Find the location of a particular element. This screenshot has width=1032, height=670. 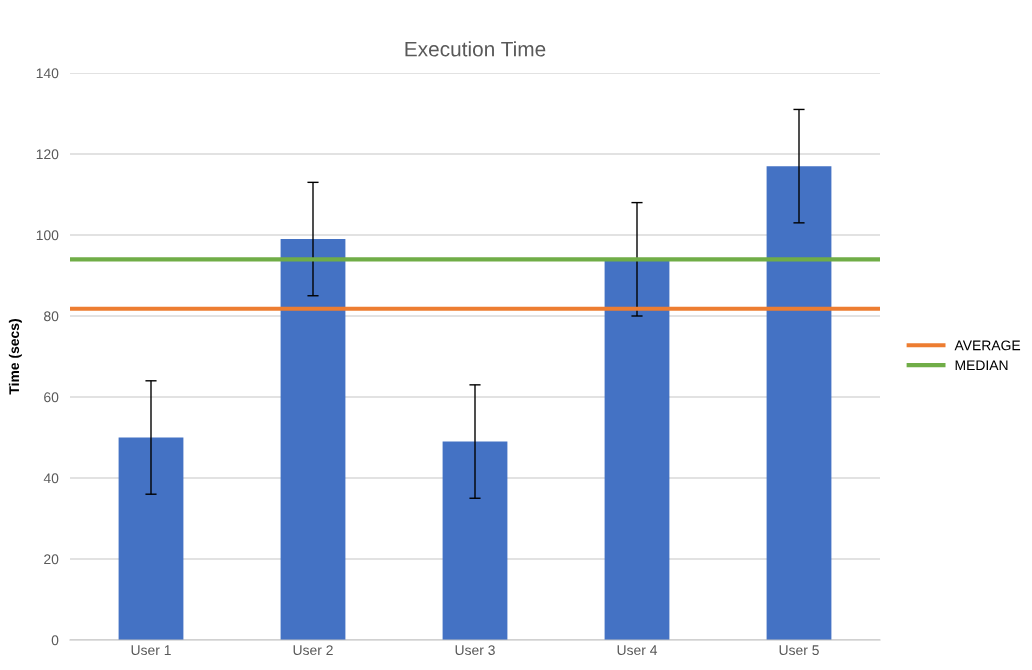

y-tick-label: 20 is located at coordinates (51, 559).